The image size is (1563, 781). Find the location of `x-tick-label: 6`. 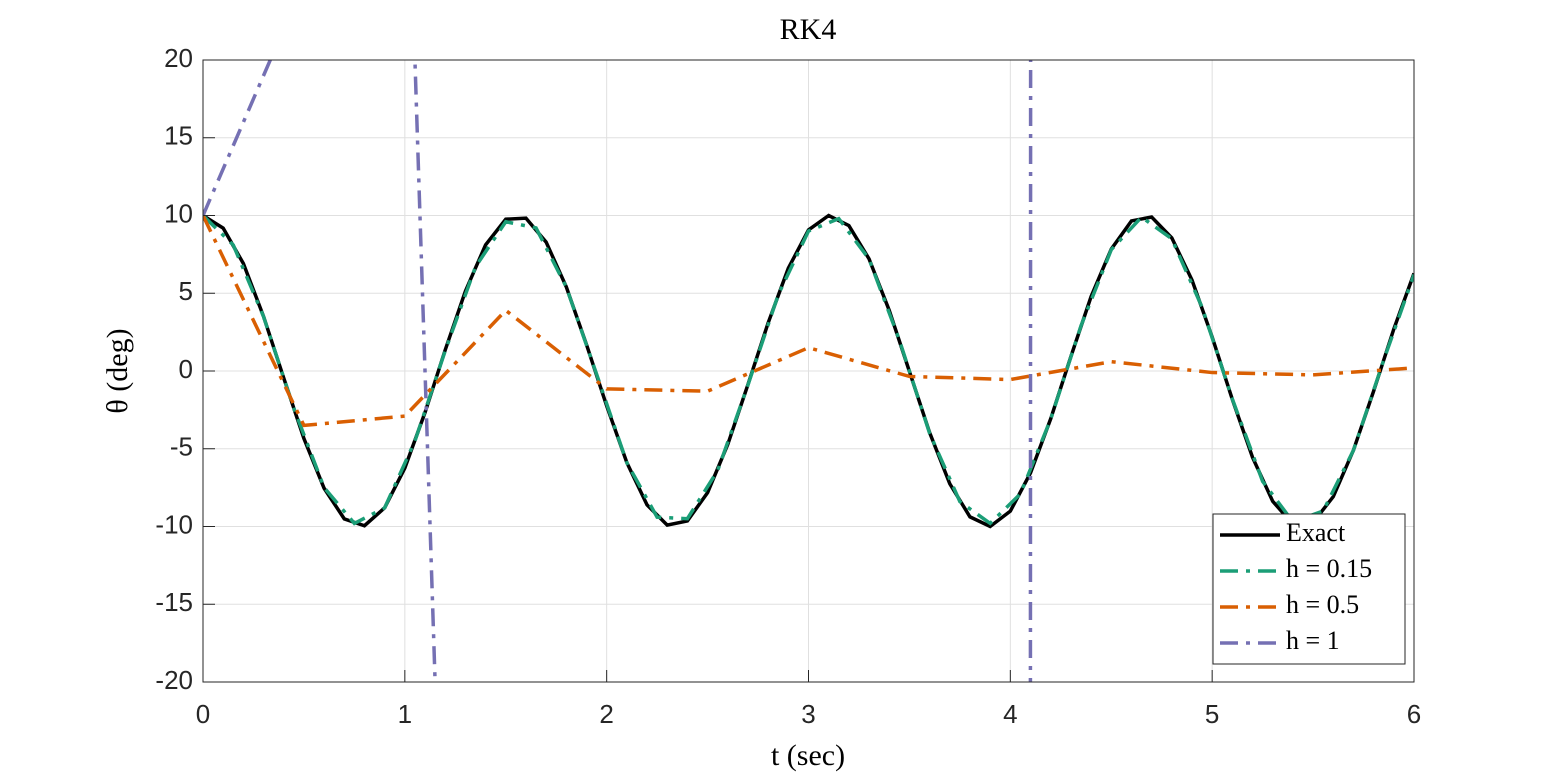

x-tick-label: 6 is located at coordinates (1414, 714).